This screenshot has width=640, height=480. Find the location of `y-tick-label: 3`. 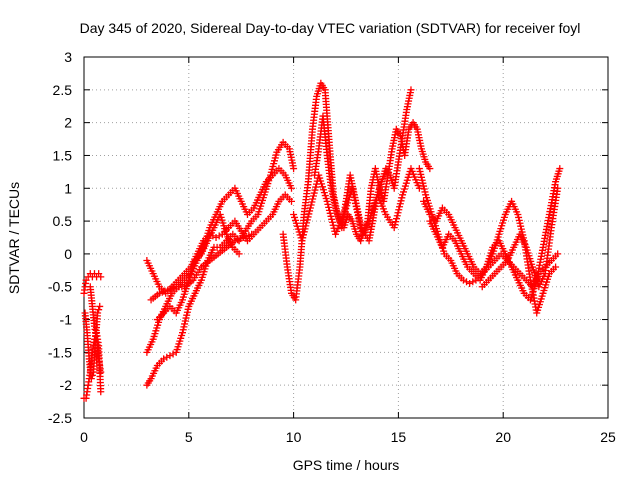

y-tick-label: 3 is located at coordinates (68, 57).